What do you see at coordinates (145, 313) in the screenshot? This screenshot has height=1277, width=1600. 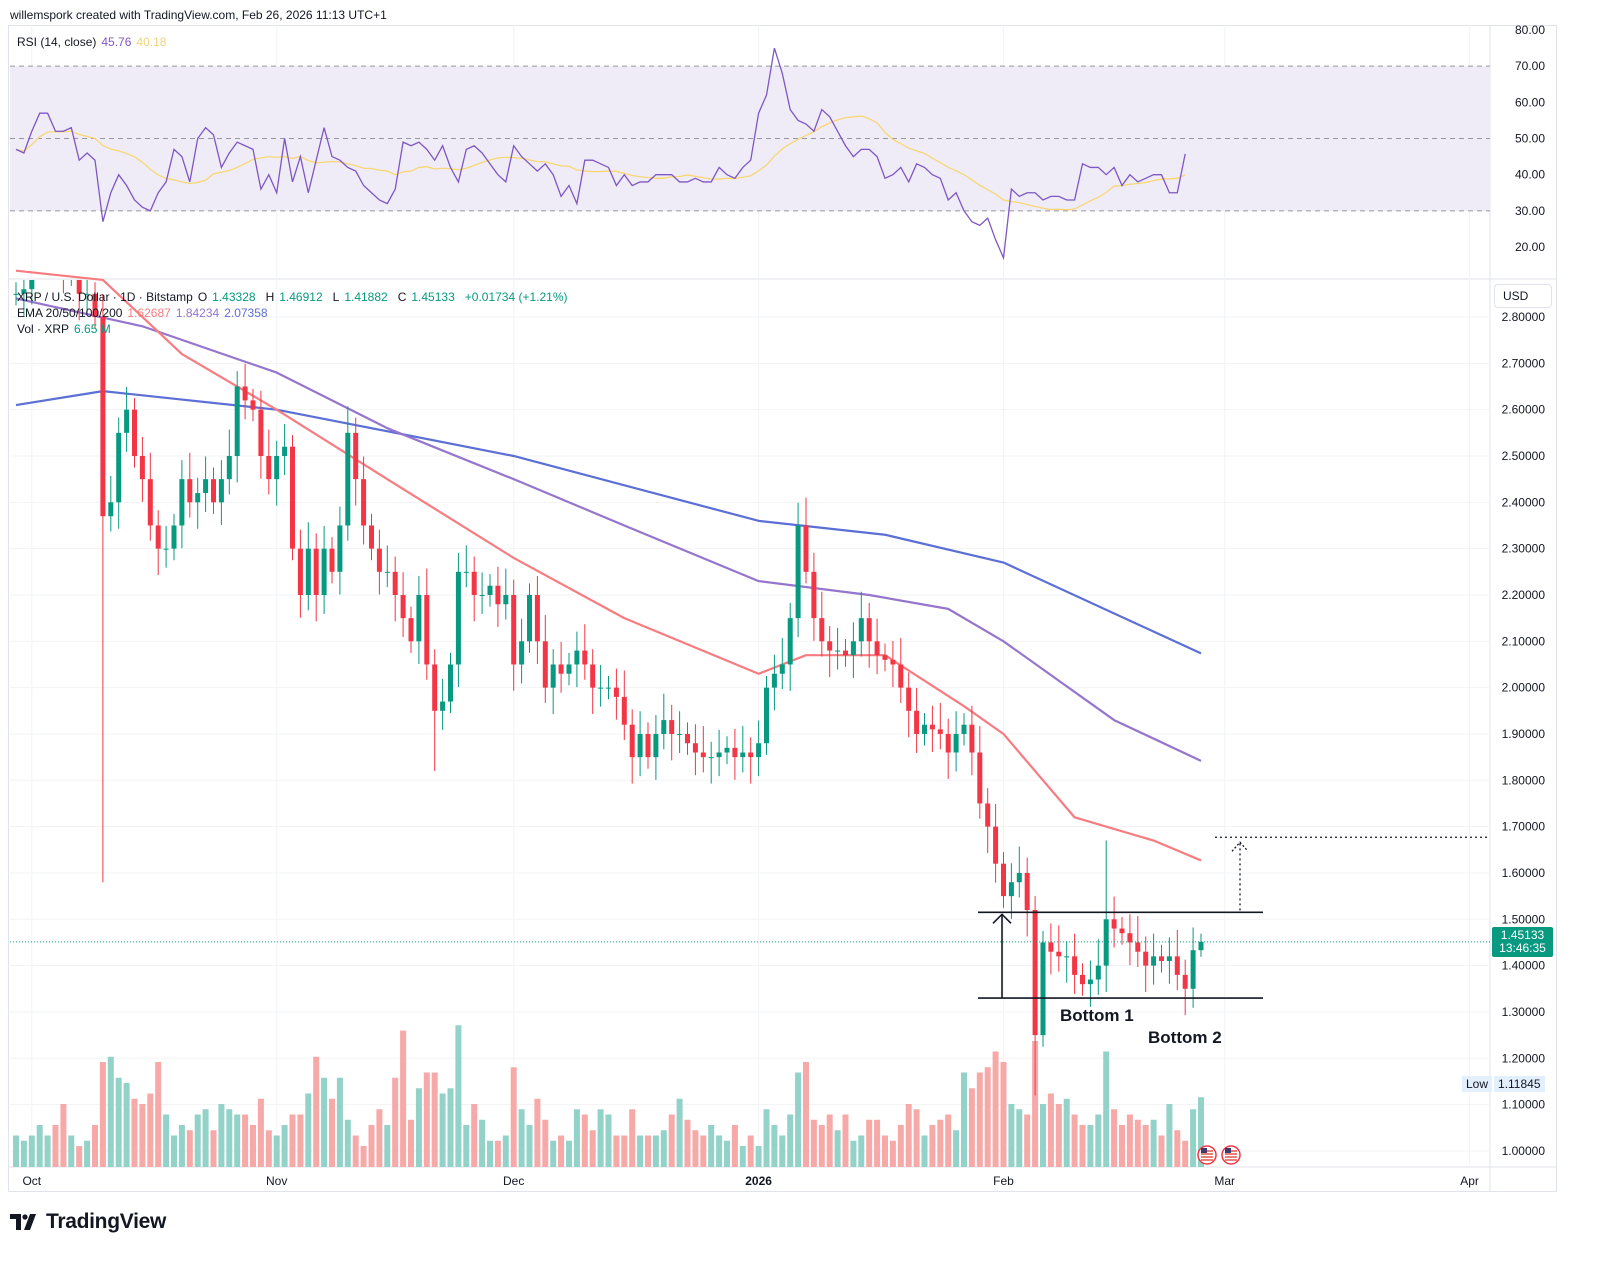 I see `ema-legend: EMA 20/50/100/200 1.62687 1.84234 2.07358` at bounding box center [145, 313].